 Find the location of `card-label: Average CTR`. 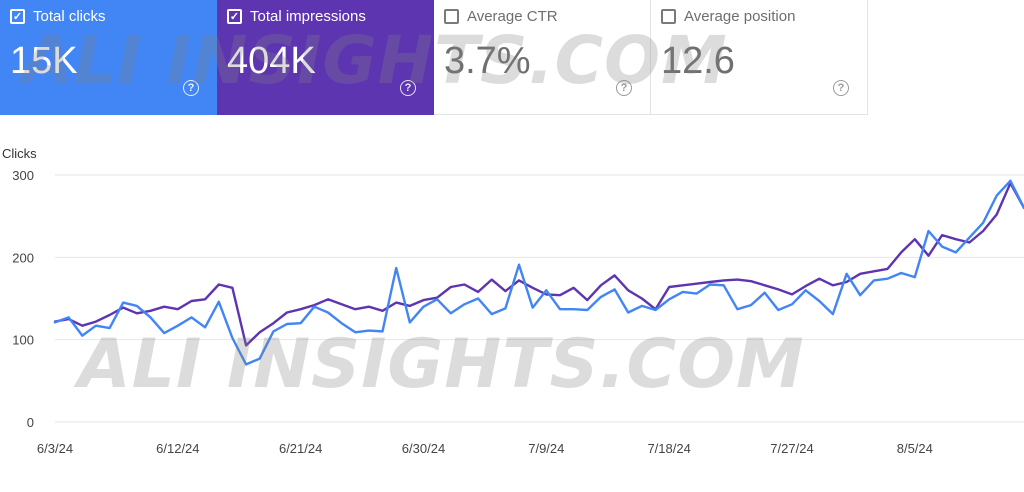

card-label: Average CTR is located at coordinates (512, 16).